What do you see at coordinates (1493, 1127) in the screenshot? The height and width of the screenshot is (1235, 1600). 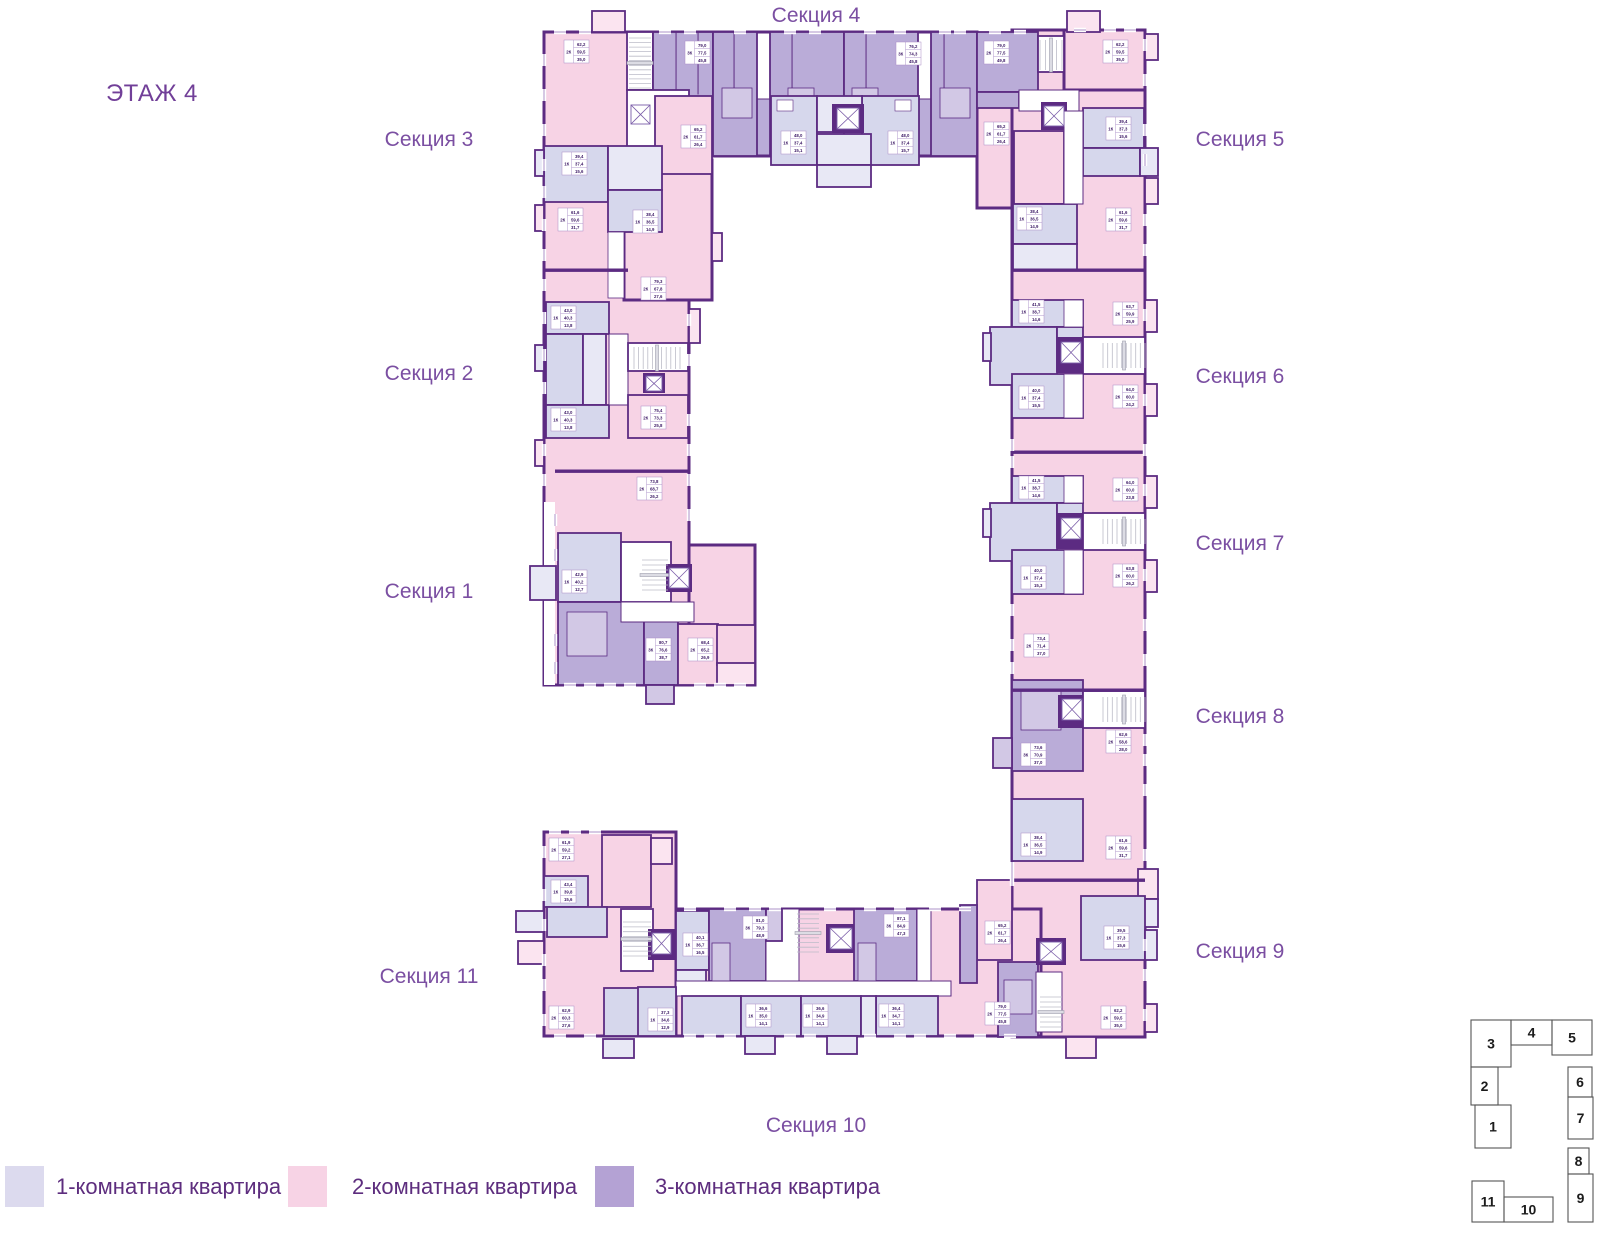 I see `svg-text: 1` at bounding box center [1493, 1127].